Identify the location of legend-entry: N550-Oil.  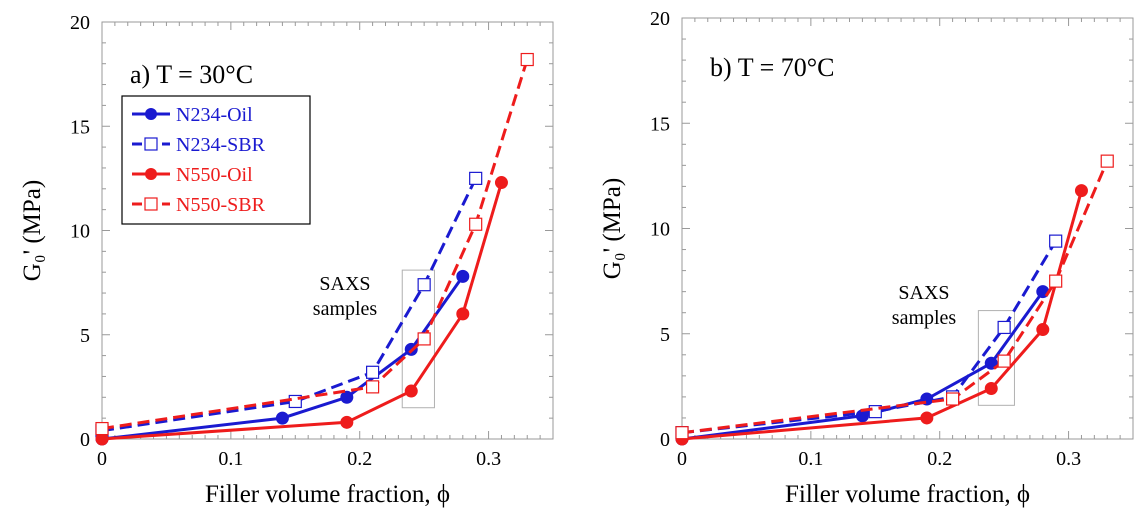
(214, 175).